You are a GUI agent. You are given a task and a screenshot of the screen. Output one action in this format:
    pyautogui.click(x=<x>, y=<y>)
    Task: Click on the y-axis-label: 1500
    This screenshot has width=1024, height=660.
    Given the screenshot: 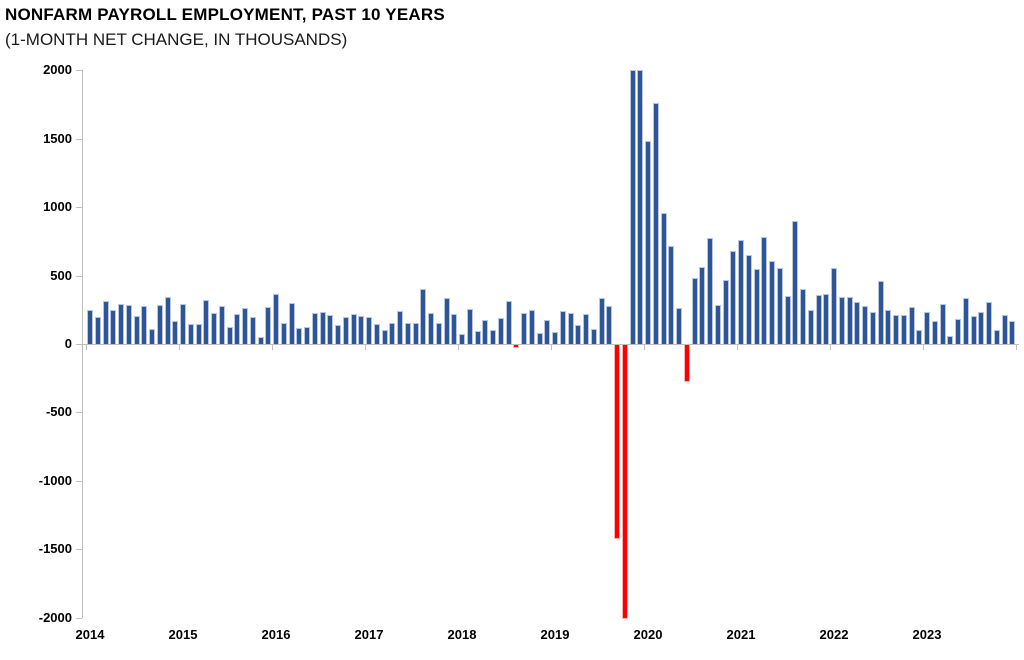 What is the action you would take?
    pyautogui.click(x=57, y=138)
    